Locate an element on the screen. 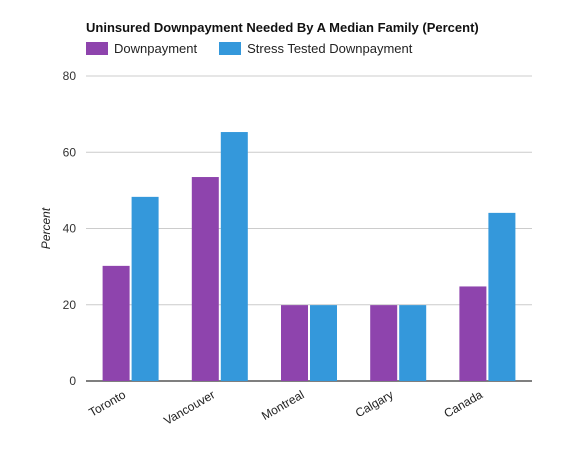 The width and height of the screenshot is (580, 450). x-axis-categories: Toronto Vancouver Montreal Calgary Canada is located at coordinates (285, 407).